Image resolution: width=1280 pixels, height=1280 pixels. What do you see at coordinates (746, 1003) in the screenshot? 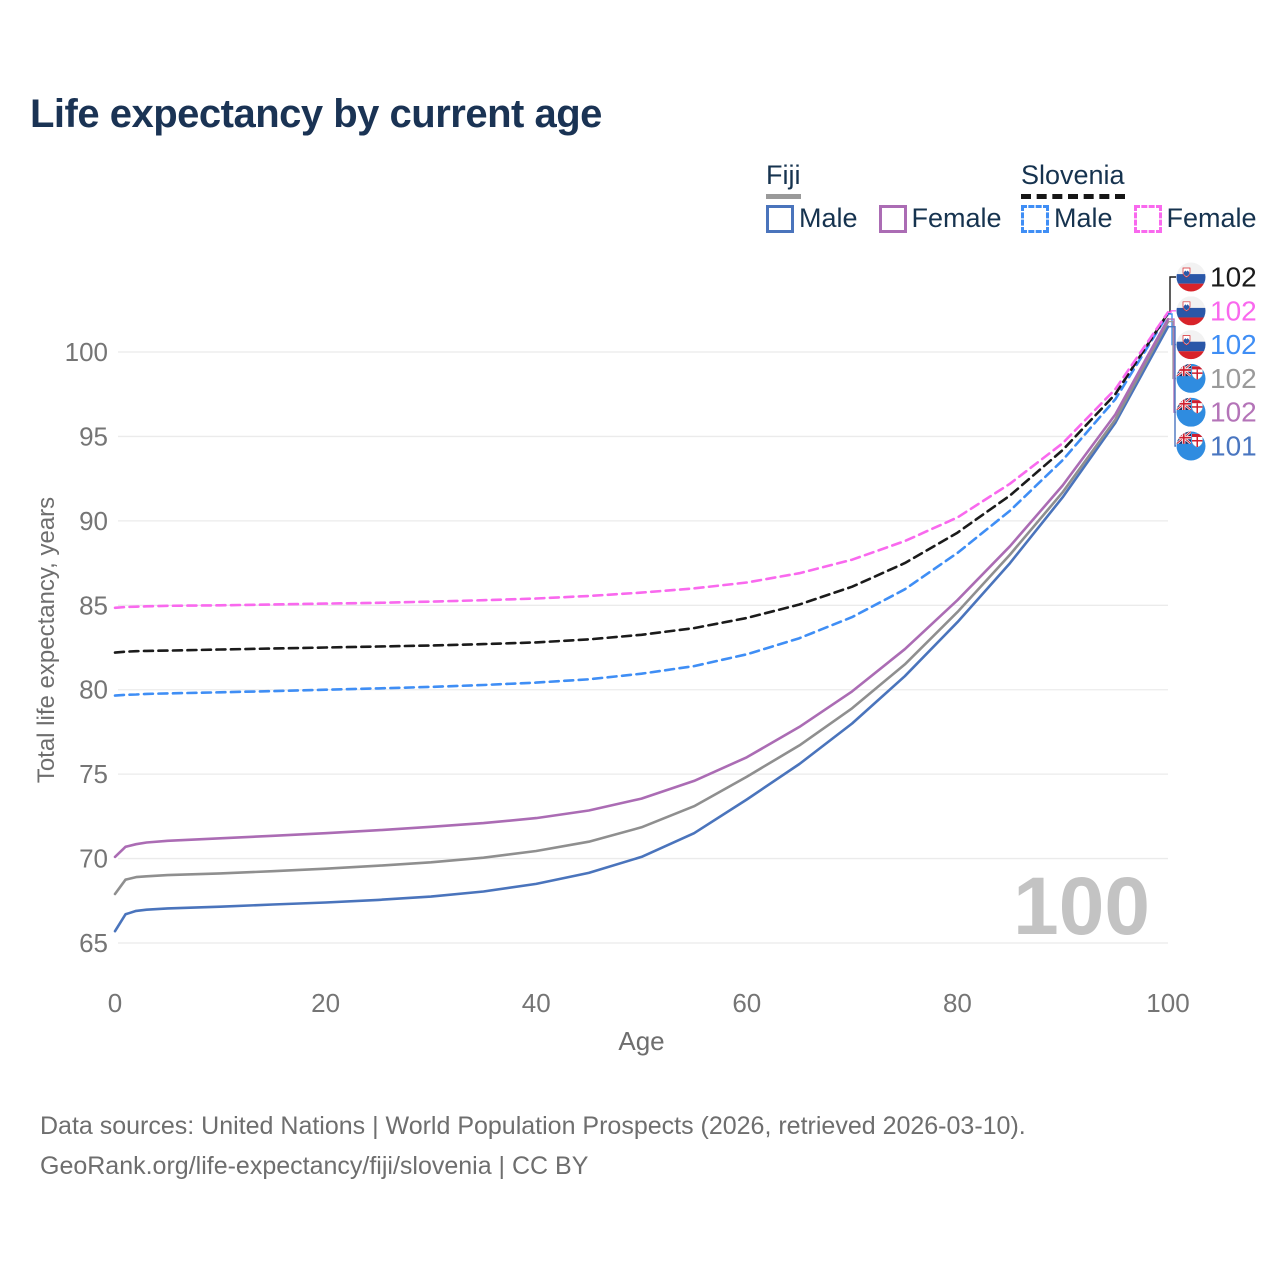
I see `x-tick-60: 60` at bounding box center [746, 1003].